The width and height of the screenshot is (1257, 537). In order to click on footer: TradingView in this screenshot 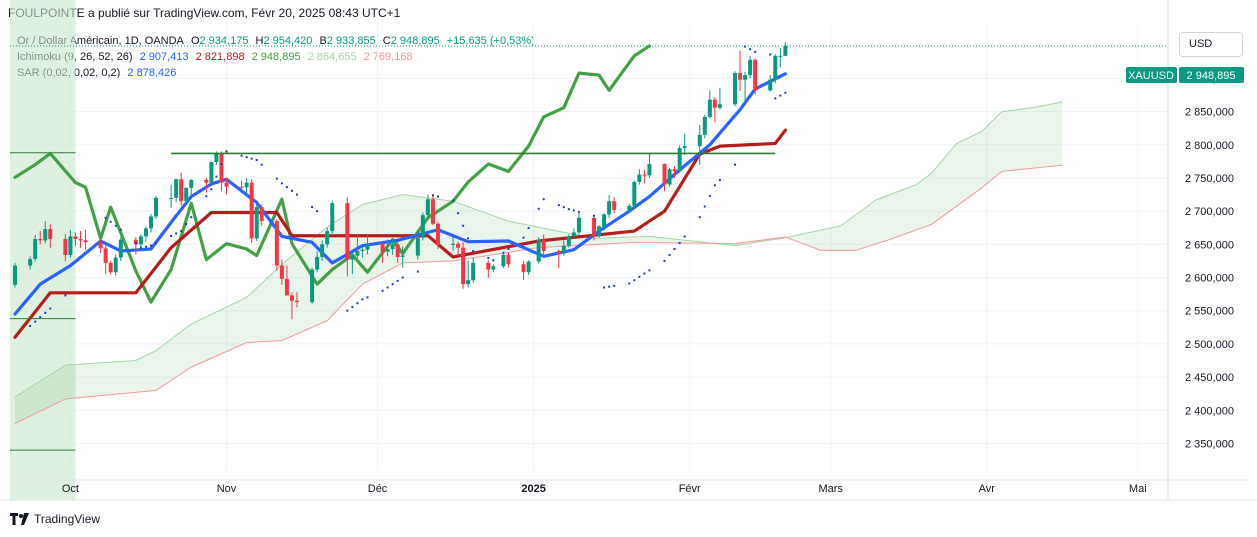, I will do `click(55, 519)`.